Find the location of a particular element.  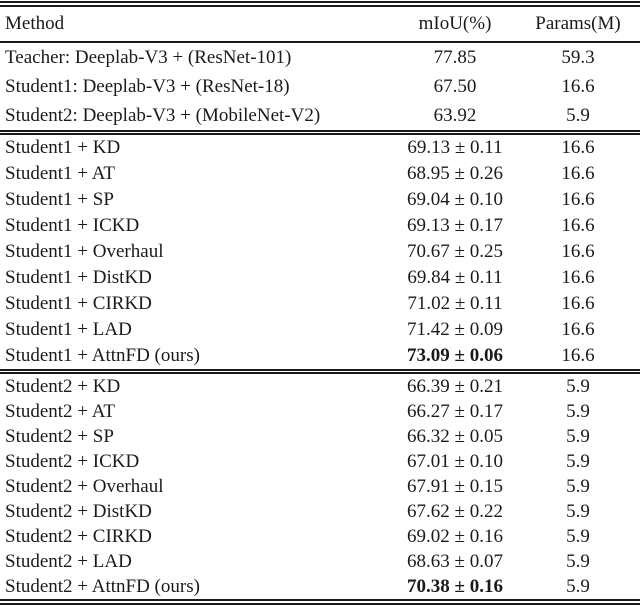

method-cell: Student2 + AT is located at coordinates (60, 411).